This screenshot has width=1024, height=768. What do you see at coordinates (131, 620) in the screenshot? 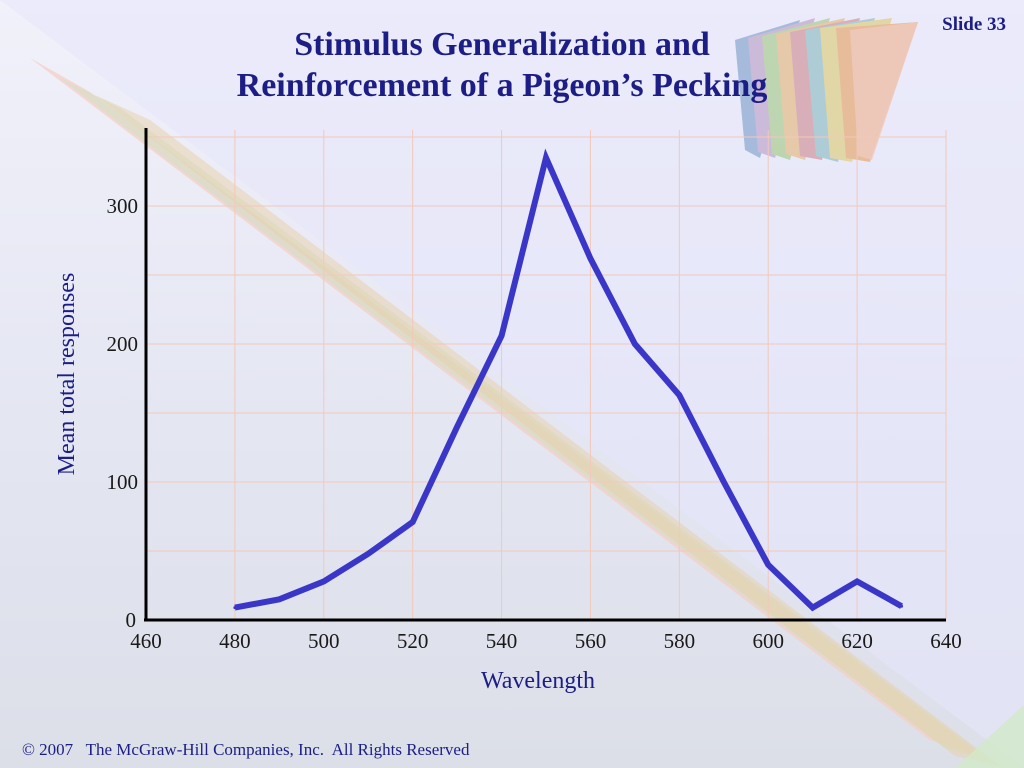
I see `y-tick-label: 0` at bounding box center [131, 620].